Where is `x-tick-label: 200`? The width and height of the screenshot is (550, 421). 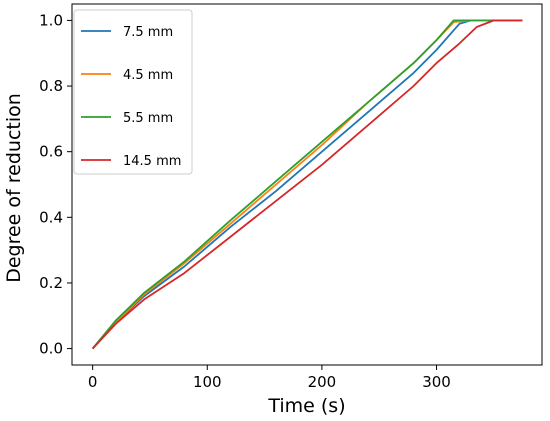
x-tick-label: 200 is located at coordinates (322, 382).